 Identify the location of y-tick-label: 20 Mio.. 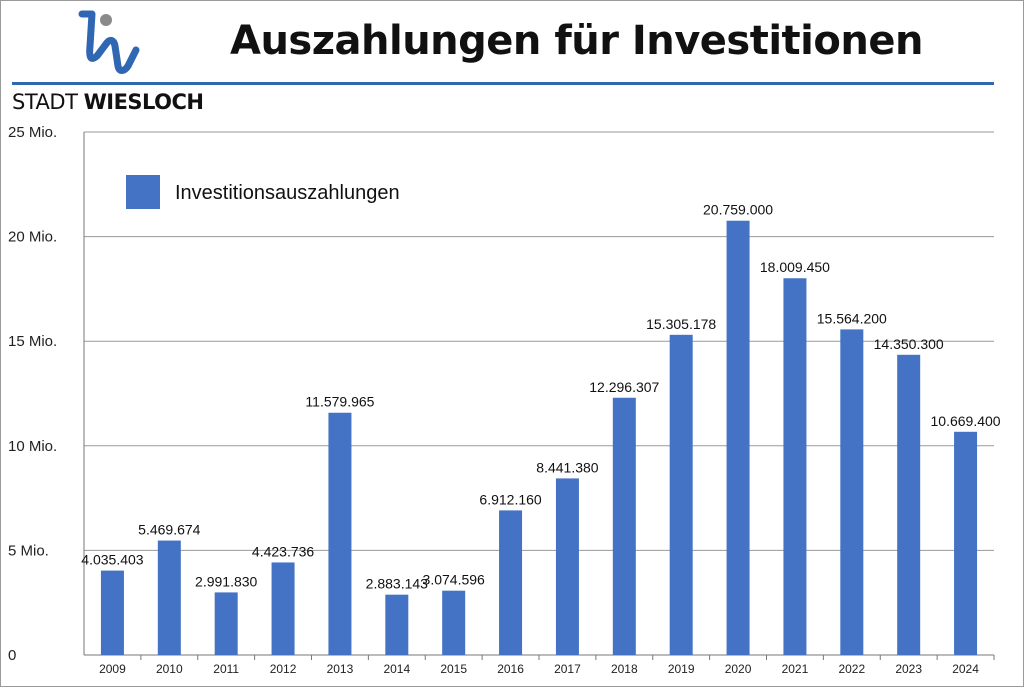
(32, 237).